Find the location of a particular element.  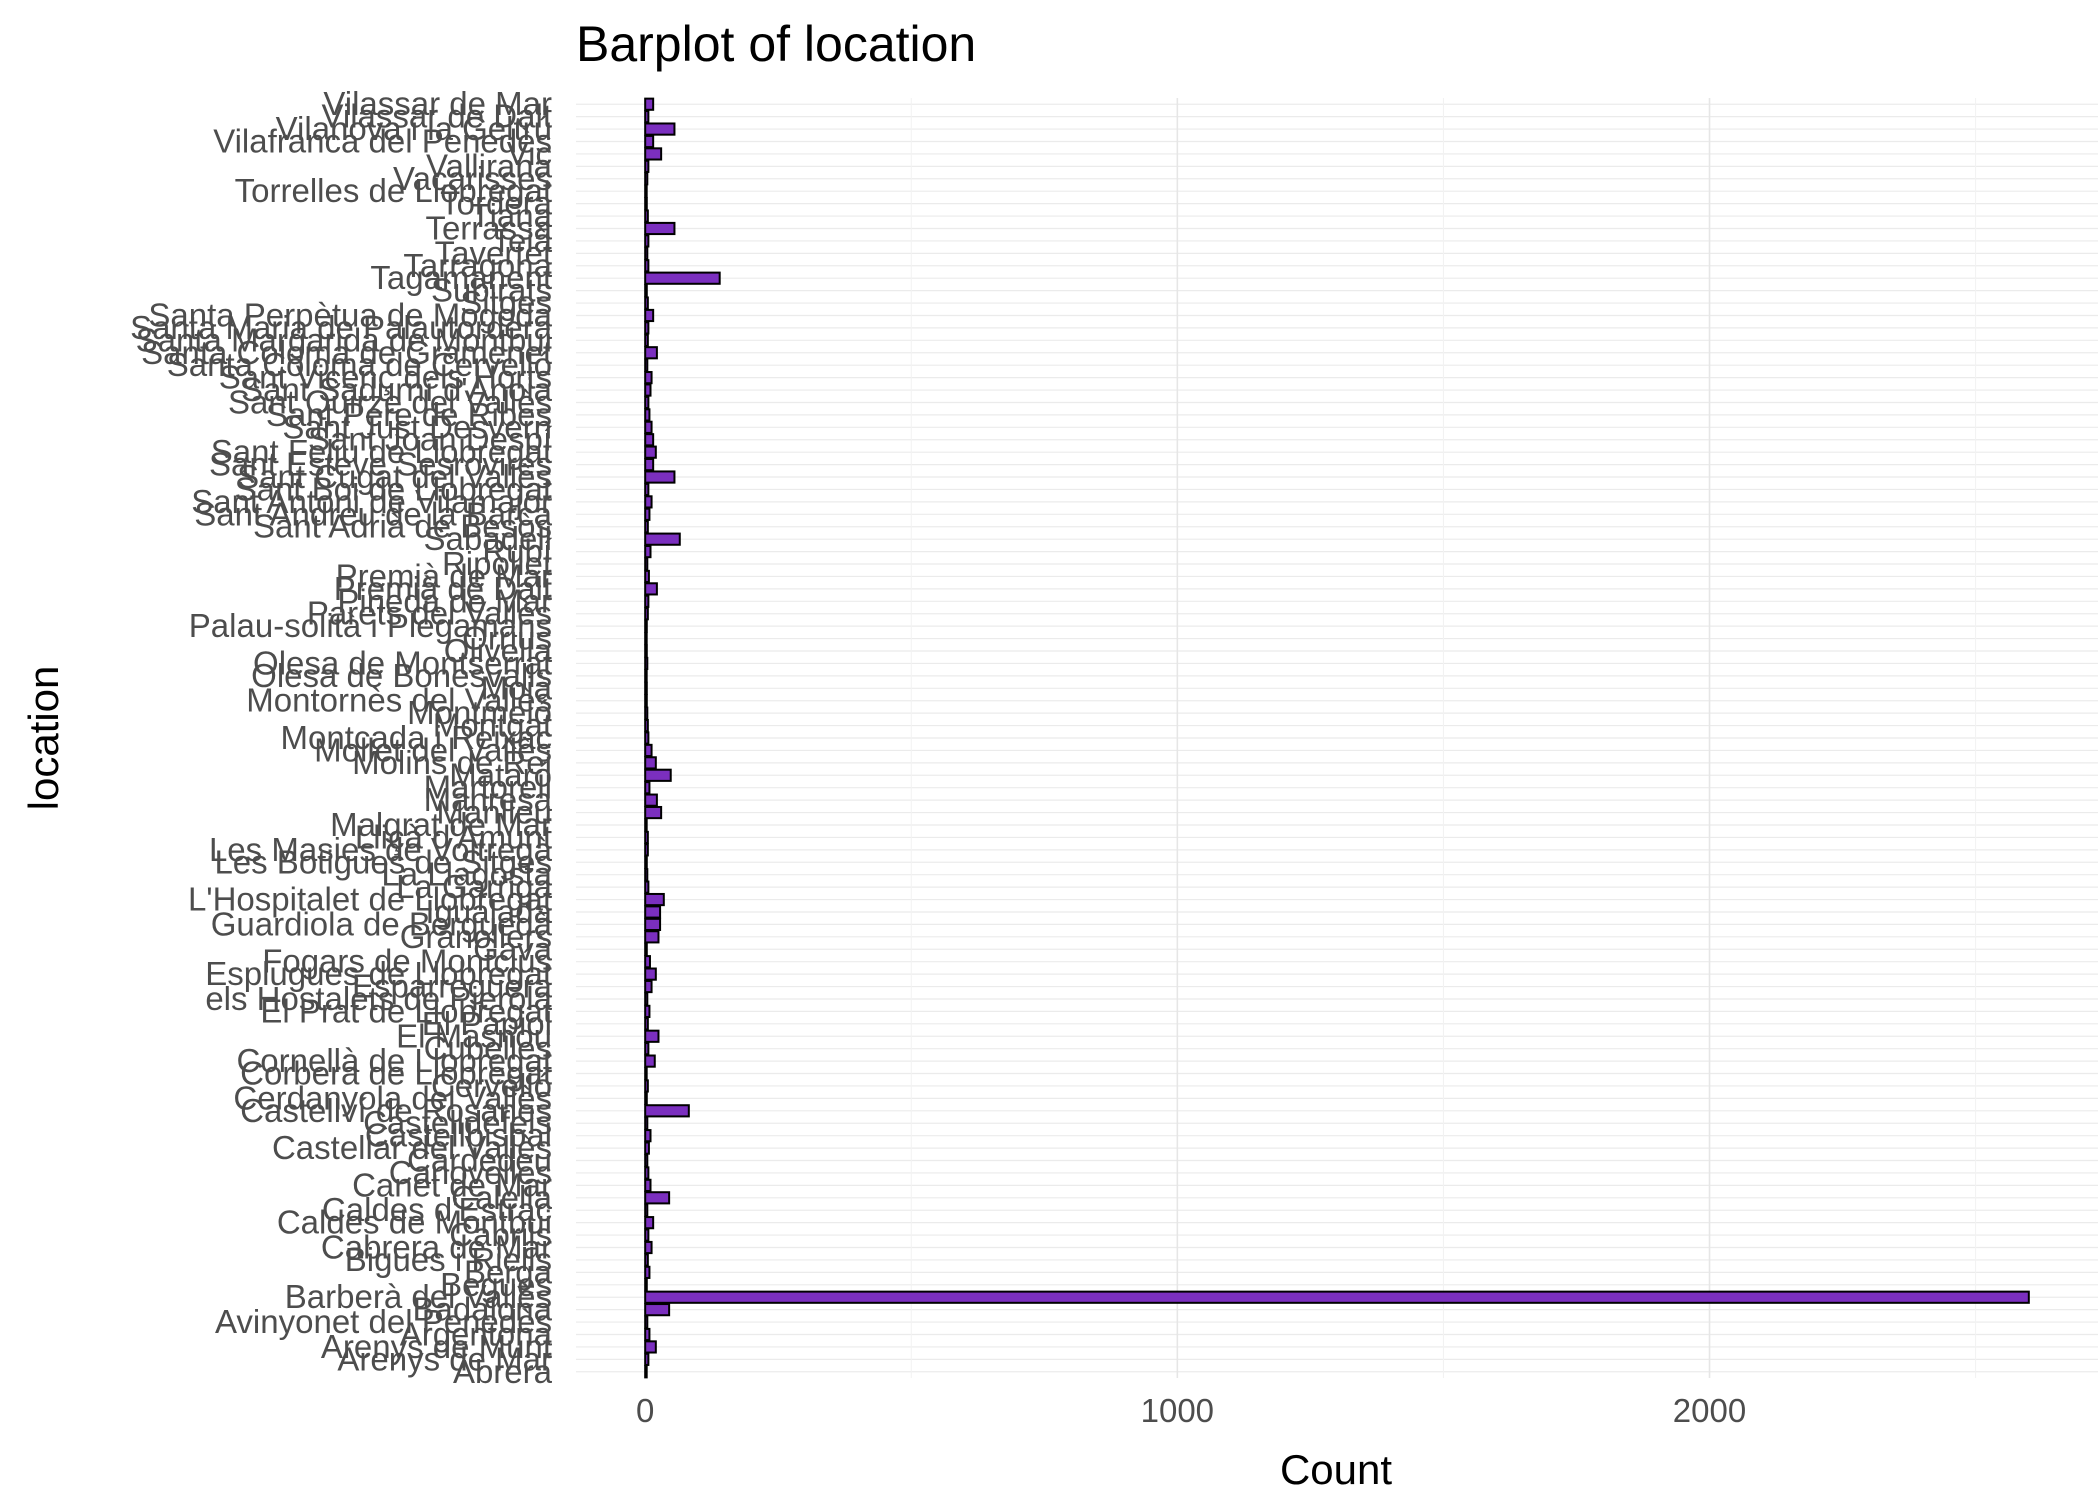

y-tick-label: Olivella is located at coordinates (498, 650).